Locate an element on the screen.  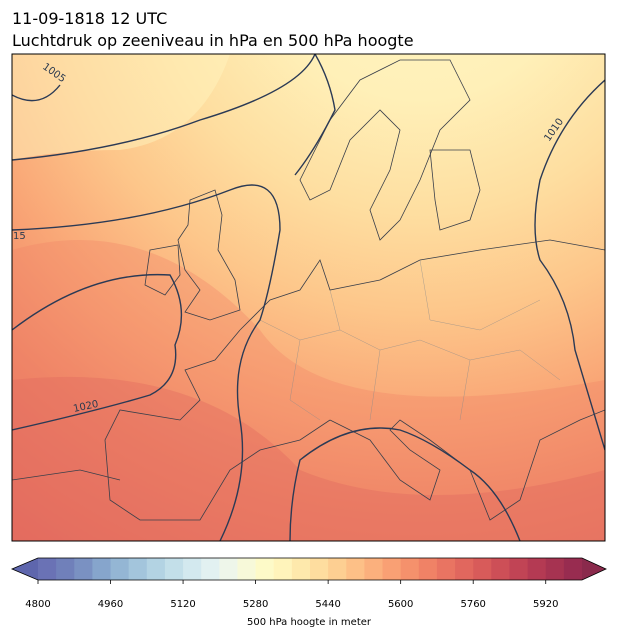
colorbar: 4800 4960 5120 5280 5440 5600 5760 5920 is located at coordinates (308, 583).